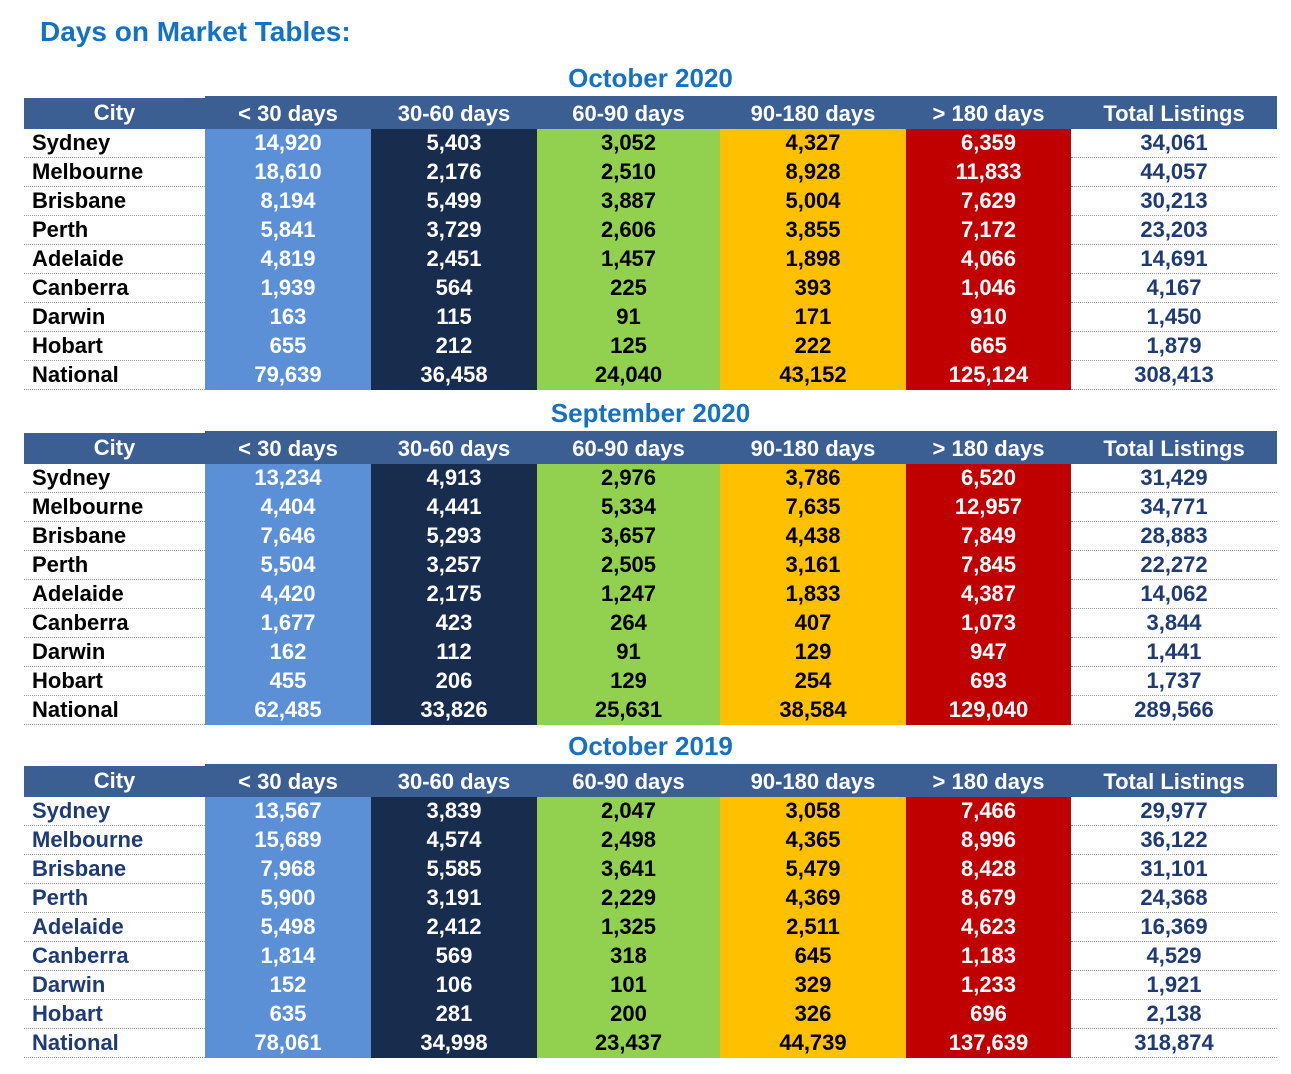 The width and height of the screenshot is (1291, 1074). I want to click on under-30-days-cell: 8,194, so click(288, 201).